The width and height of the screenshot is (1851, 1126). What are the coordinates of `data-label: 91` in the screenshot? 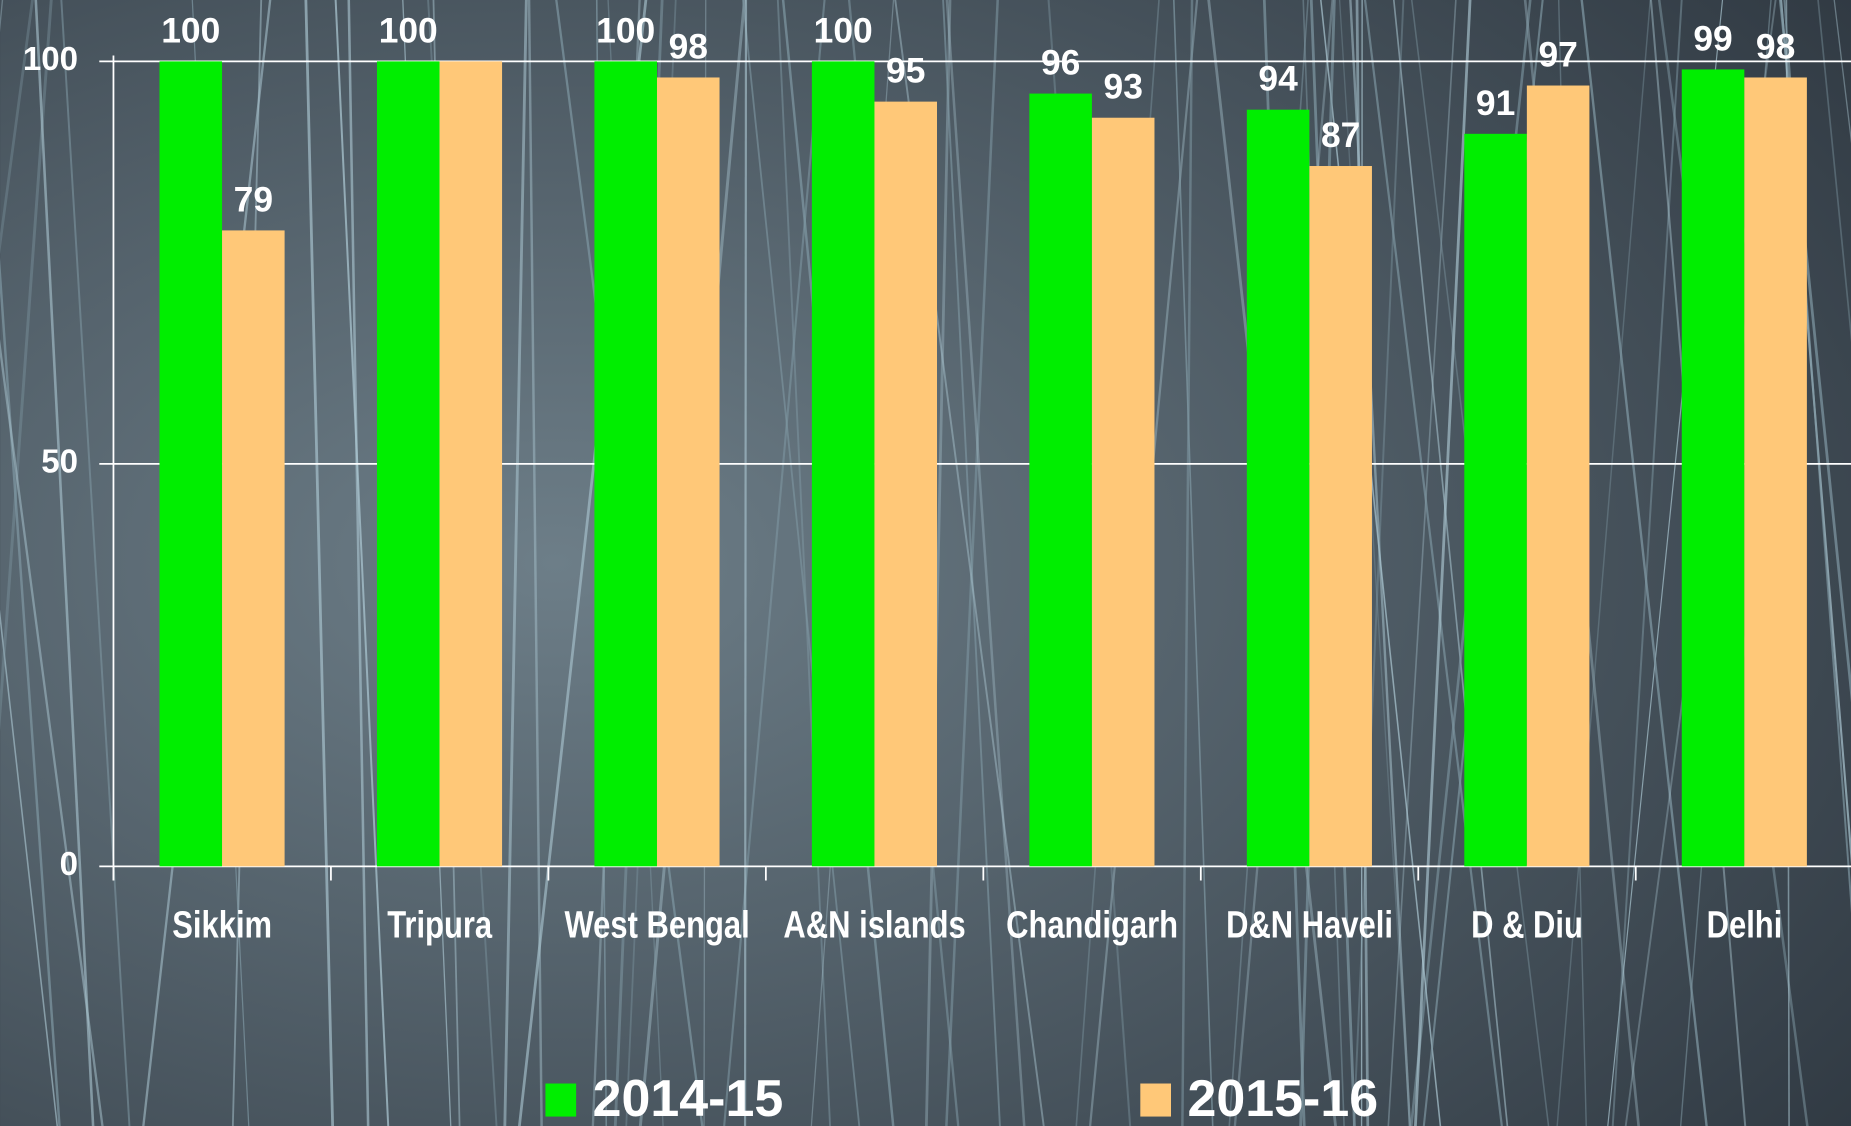 It's located at (1495, 103).